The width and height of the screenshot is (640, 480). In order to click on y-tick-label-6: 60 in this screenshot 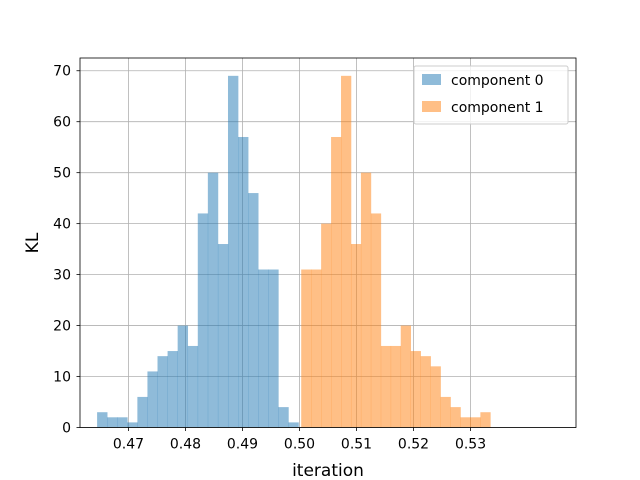, I will do `click(62, 123)`.